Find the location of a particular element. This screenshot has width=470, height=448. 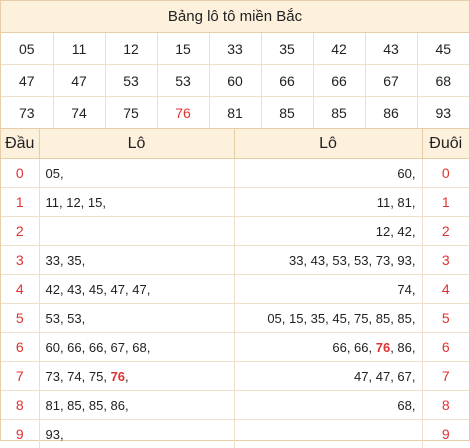

result-number: 43 is located at coordinates (391, 49).